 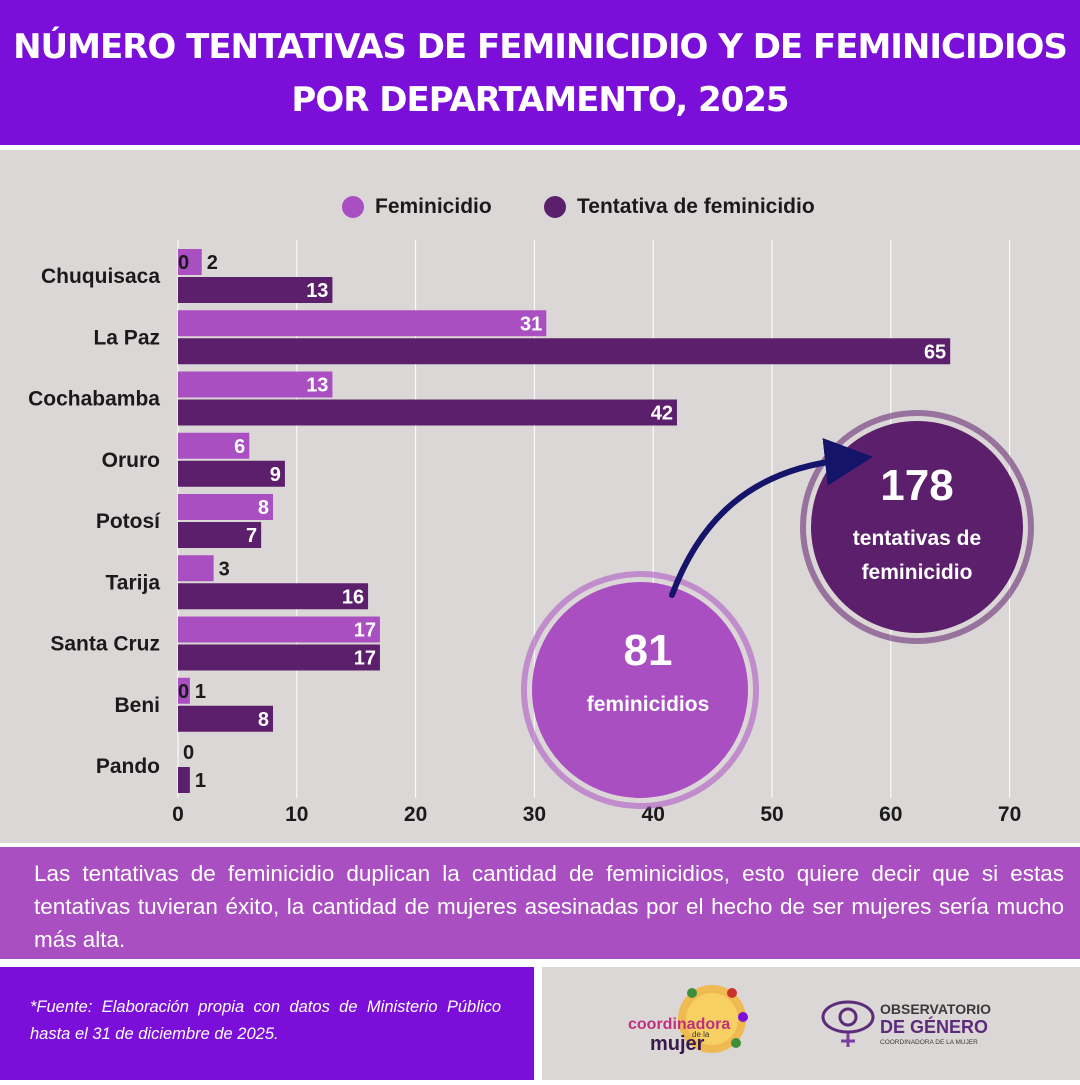 I want to click on bar-feminicidio-cochabamba, so click(x=255, y=384).